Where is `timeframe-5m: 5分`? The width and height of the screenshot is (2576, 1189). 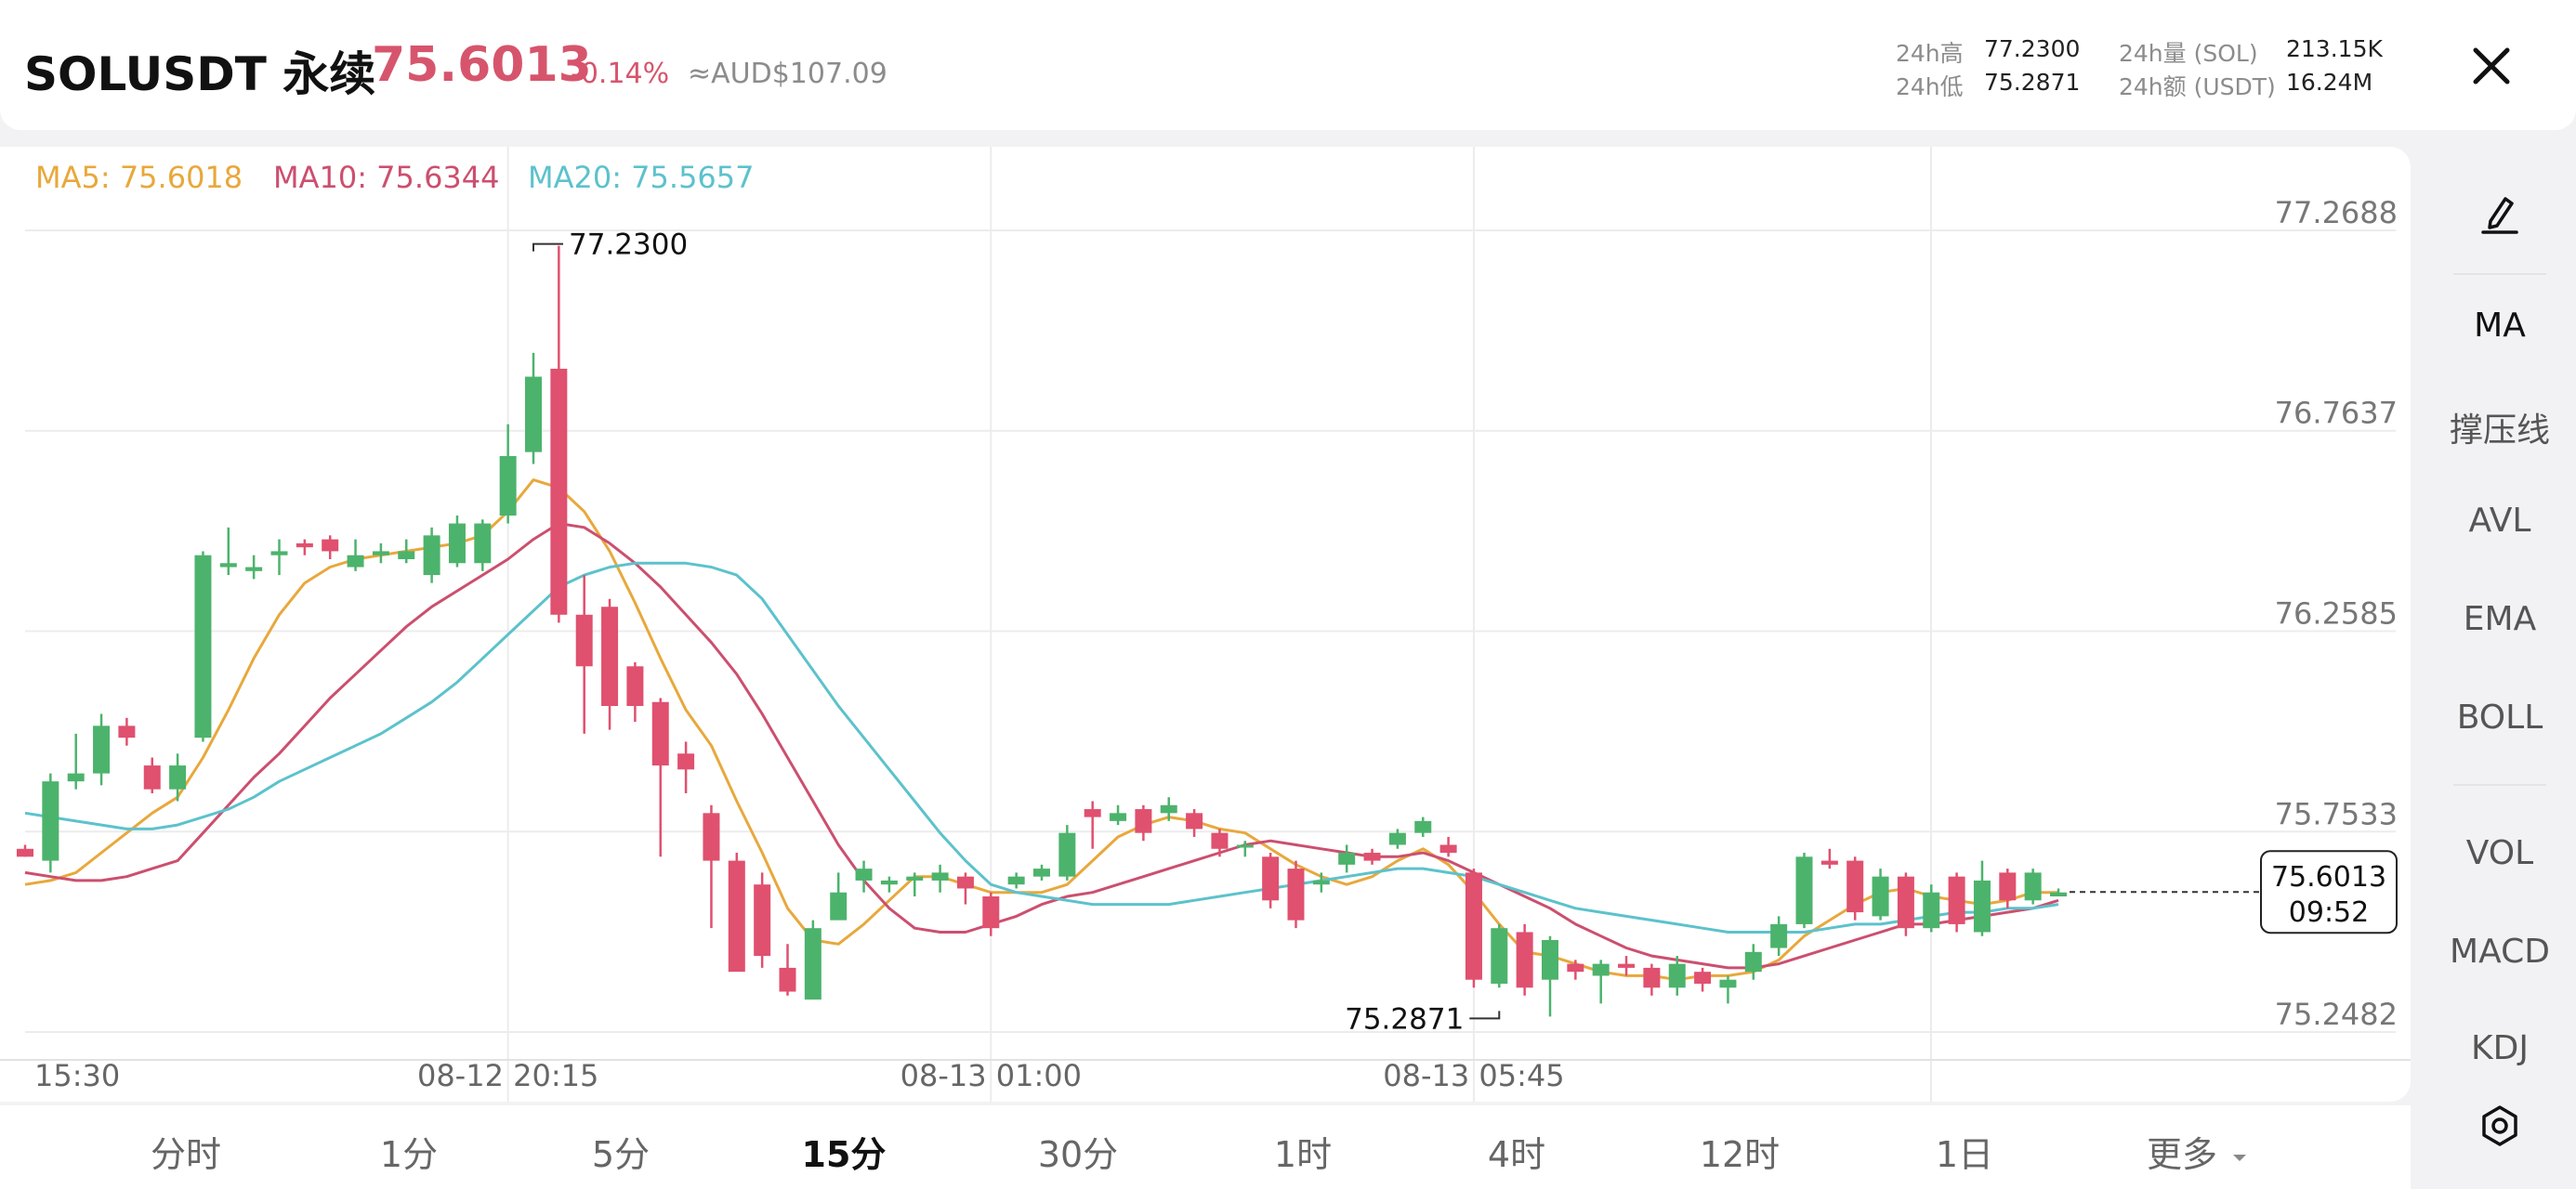 timeframe-5m: 5分 is located at coordinates (621, 1154).